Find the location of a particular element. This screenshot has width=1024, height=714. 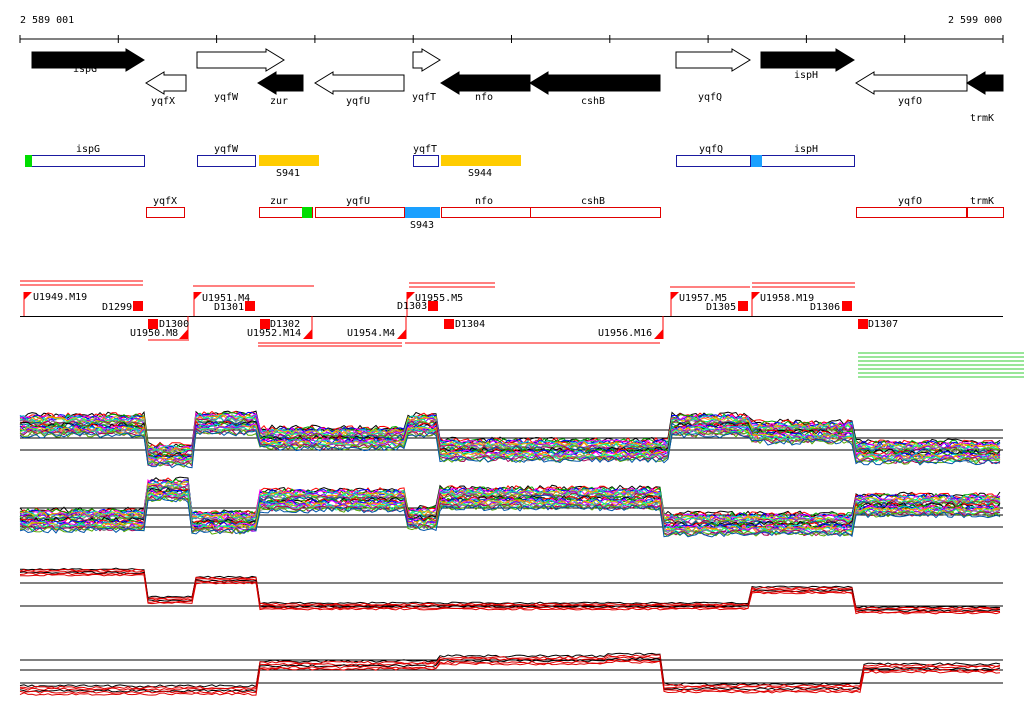

terminator-D1306: D1306 is located at coordinates (831, 307).